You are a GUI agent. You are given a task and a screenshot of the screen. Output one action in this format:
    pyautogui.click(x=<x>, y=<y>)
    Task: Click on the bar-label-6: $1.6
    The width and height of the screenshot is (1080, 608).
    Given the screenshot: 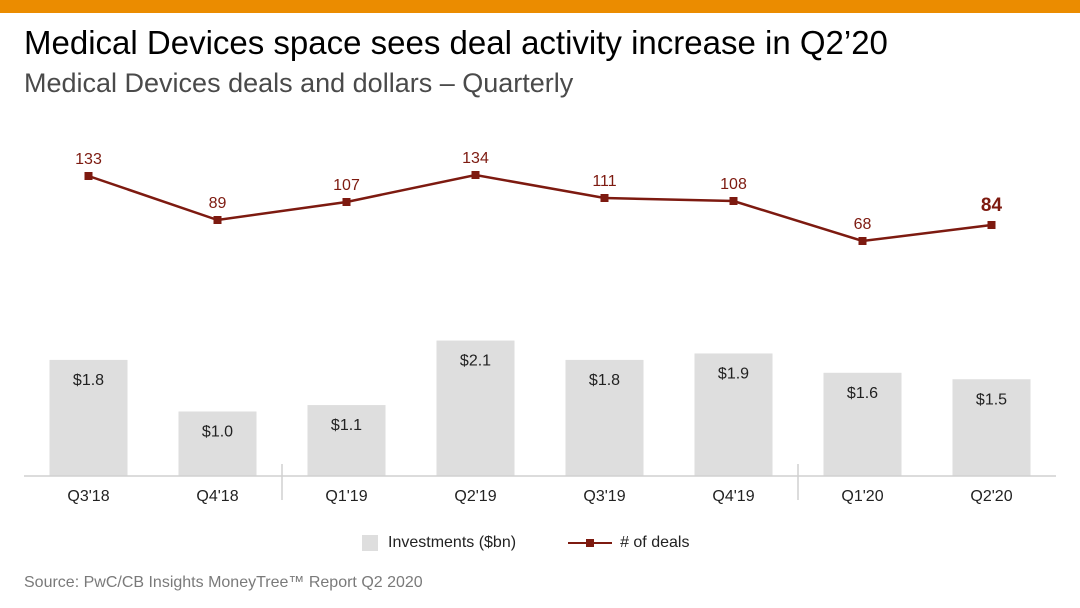 What is the action you would take?
    pyautogui.click(x=862, y=393)
    